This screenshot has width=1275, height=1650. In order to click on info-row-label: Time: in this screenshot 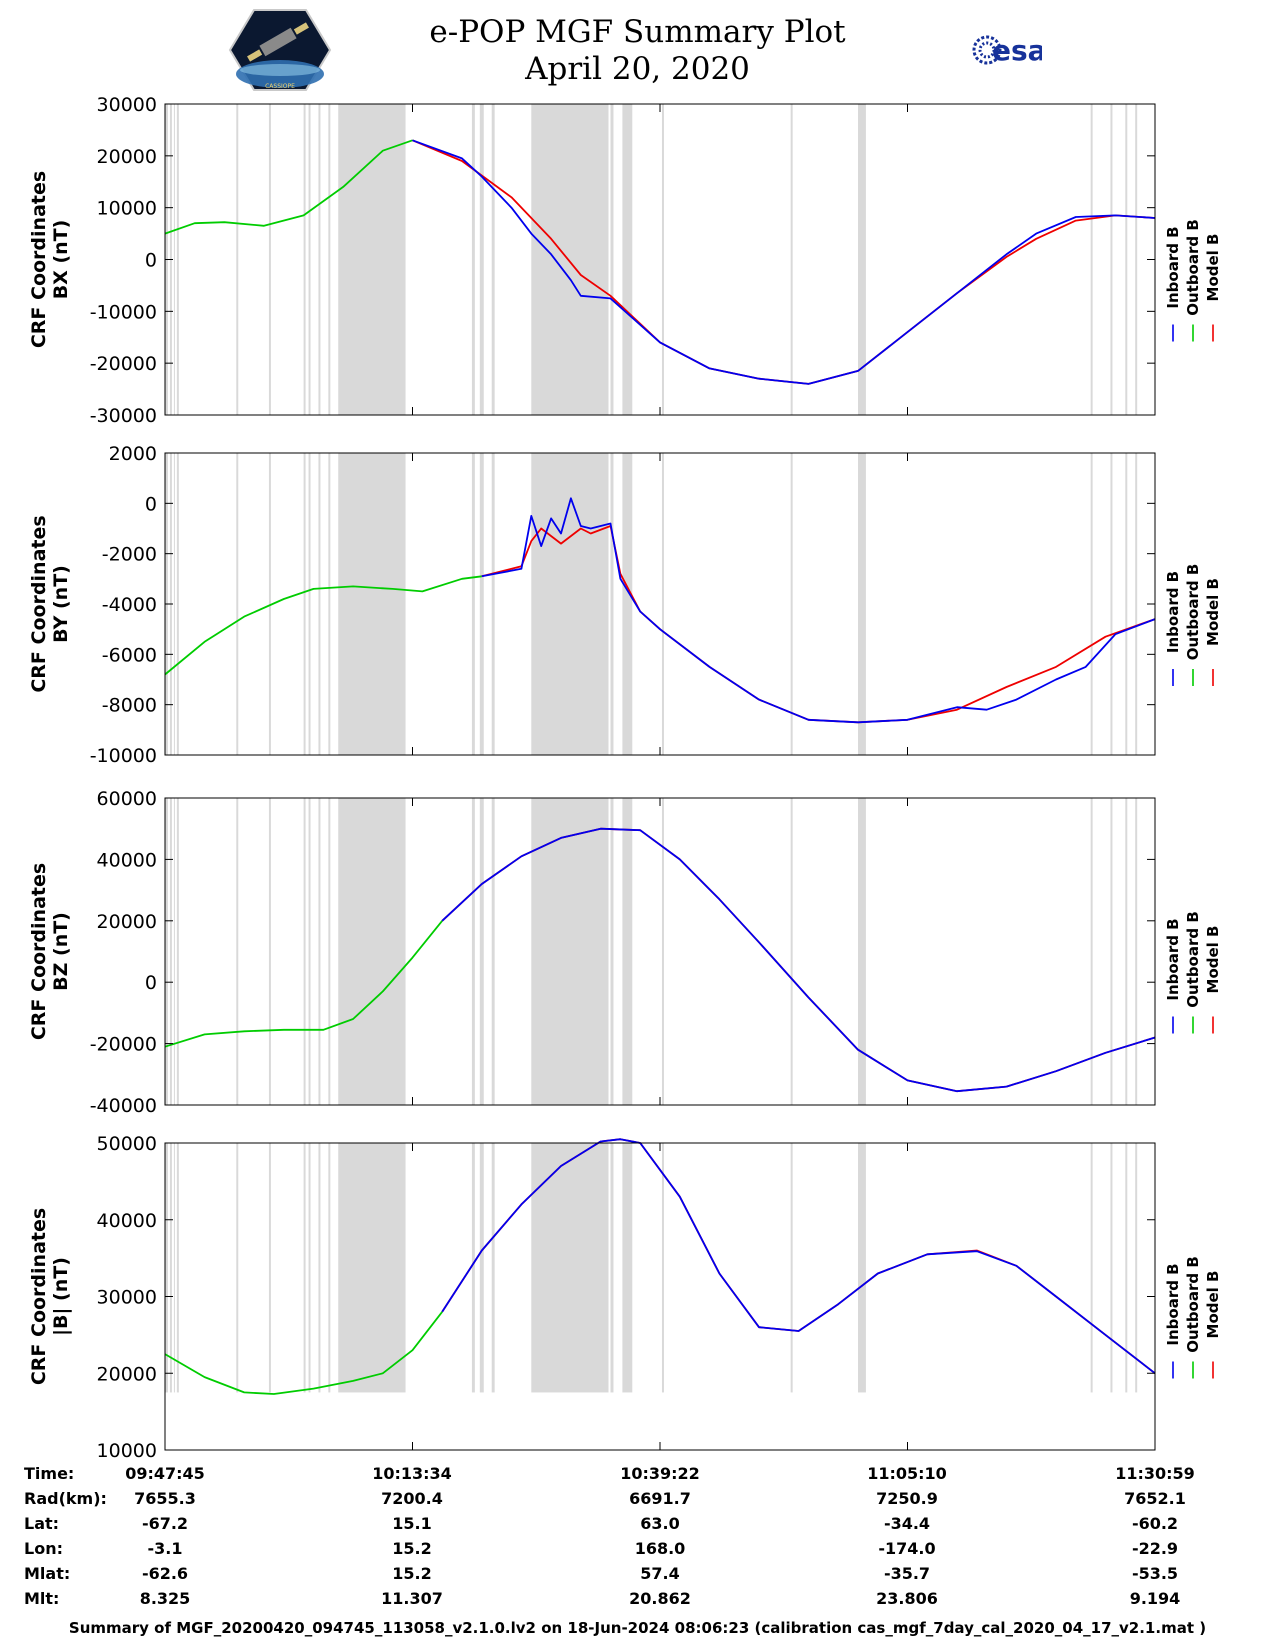, I will do `click(49, 1473)`.